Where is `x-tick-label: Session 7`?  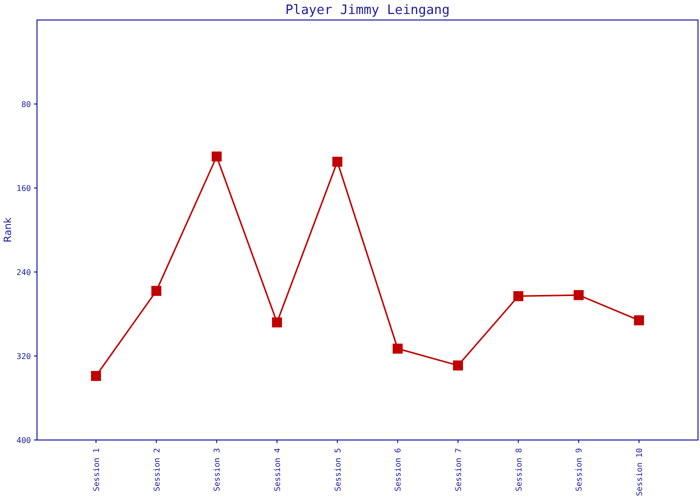 x-tick-label: Session 7 is located at coordinates (458, 470).